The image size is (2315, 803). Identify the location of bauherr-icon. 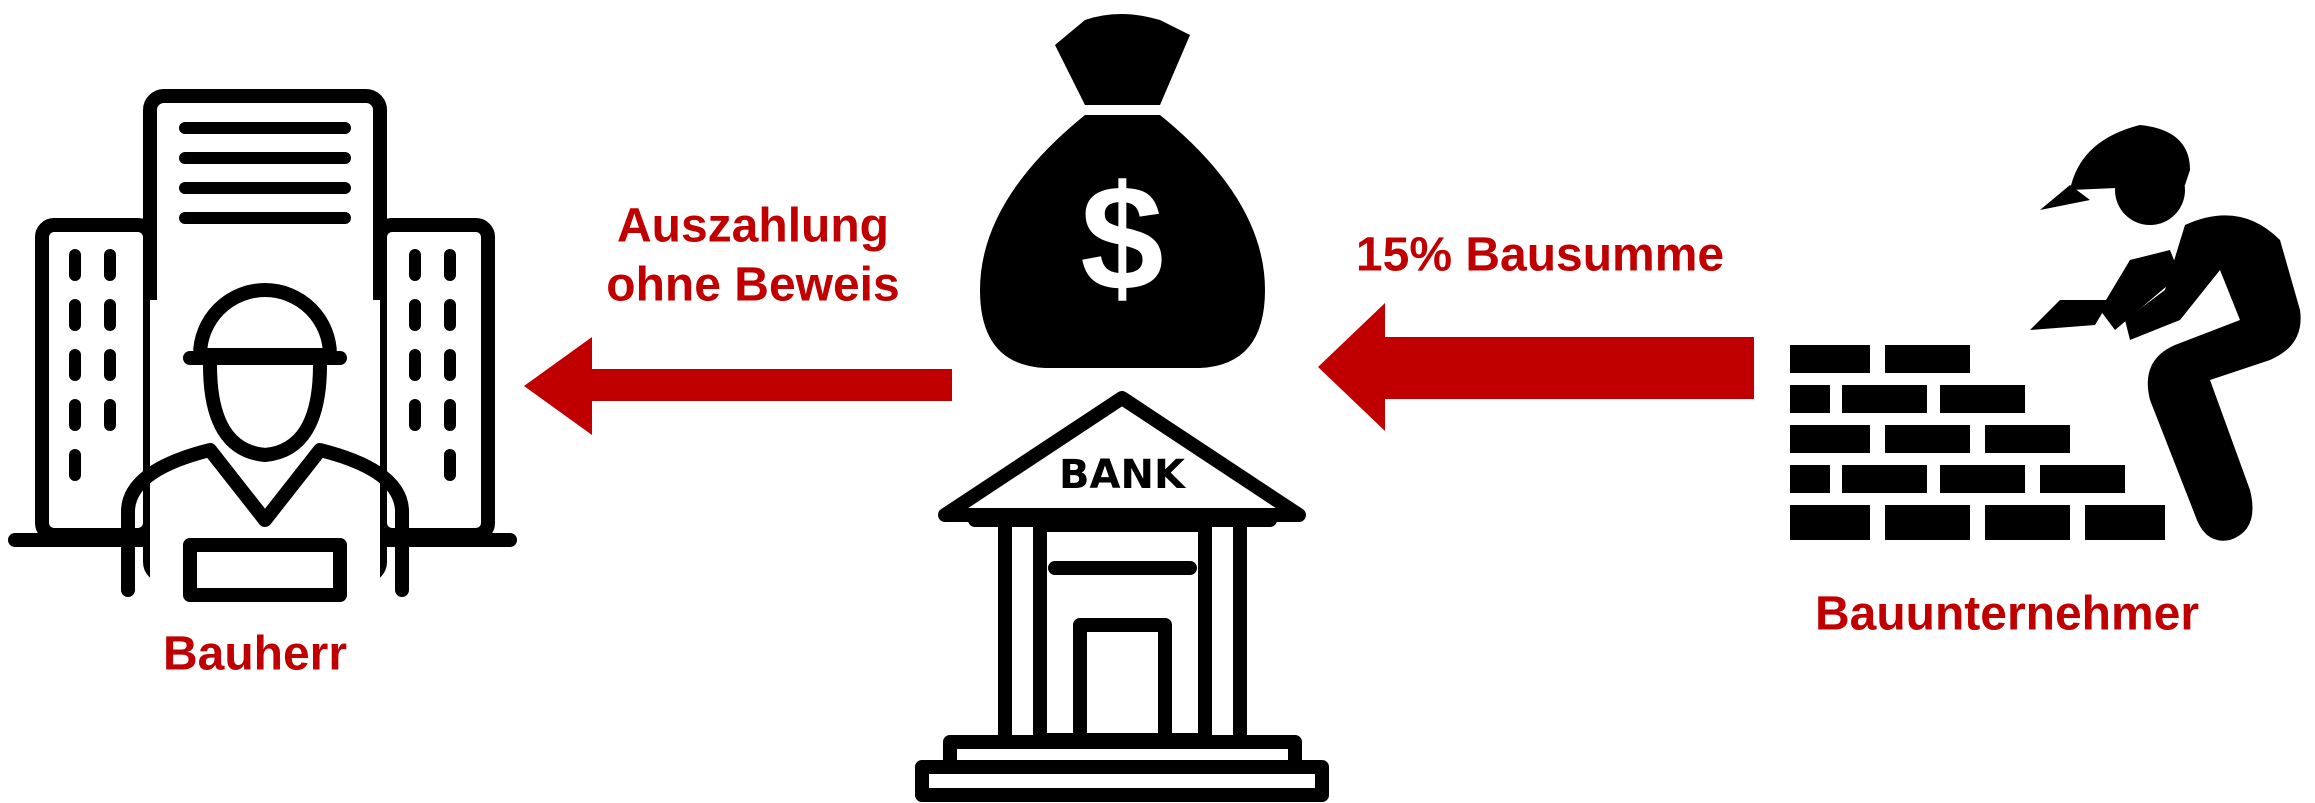
(262, 345).